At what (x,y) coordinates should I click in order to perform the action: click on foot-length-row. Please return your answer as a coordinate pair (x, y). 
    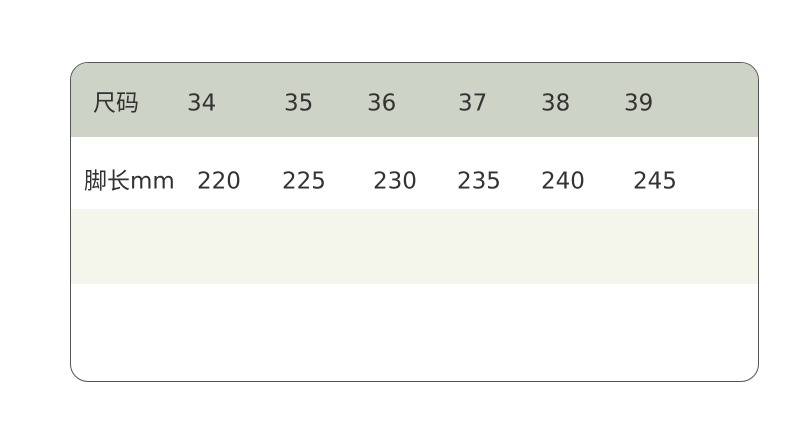
    Looking at the image, I should click on (414, 173).